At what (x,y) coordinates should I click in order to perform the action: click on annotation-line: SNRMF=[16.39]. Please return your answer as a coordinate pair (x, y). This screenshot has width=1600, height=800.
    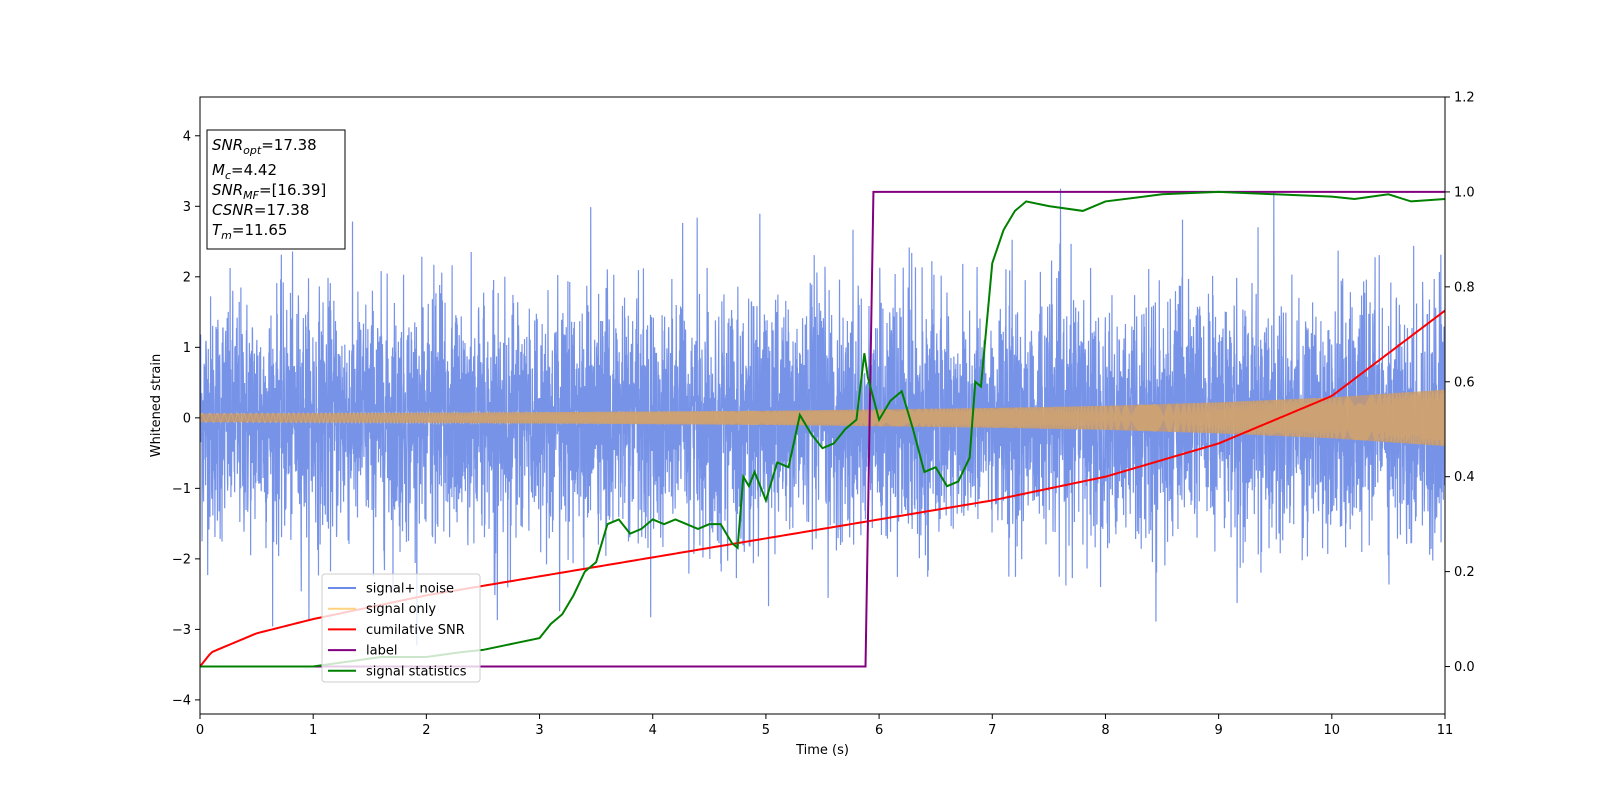
    Looking at the image, I should click on (269, 191).